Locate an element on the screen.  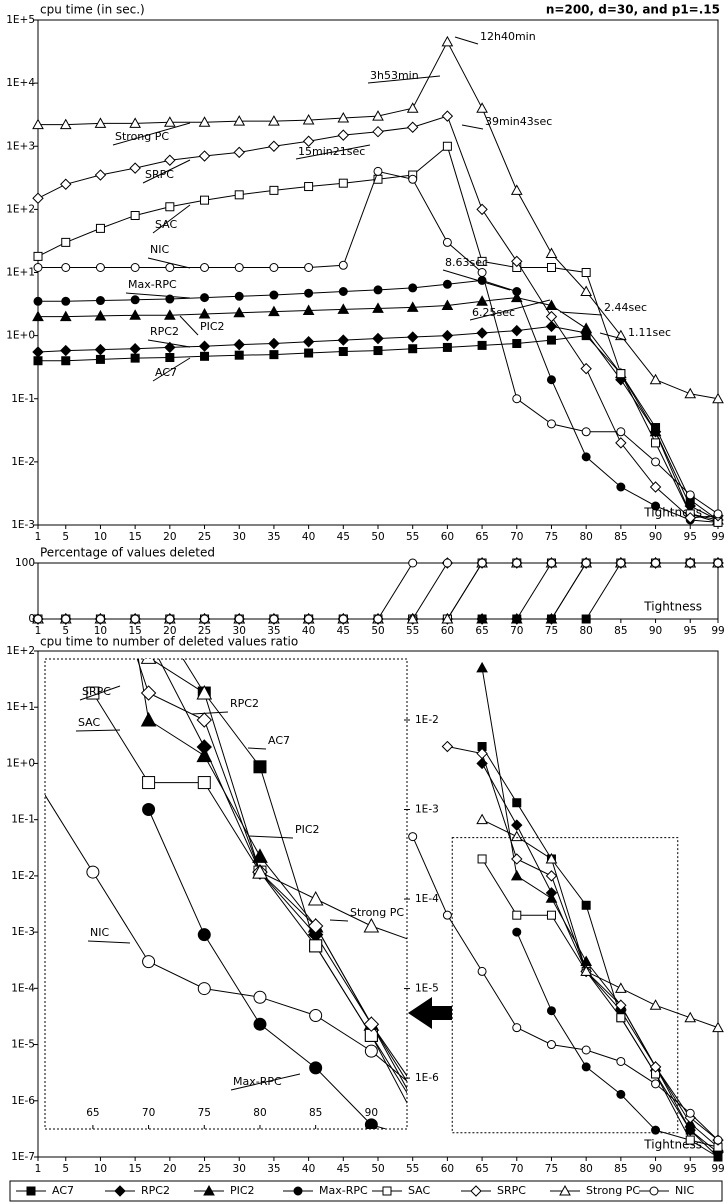
chart-subtitle: n=200, d=30, and p1=.15 is located at coordinates (633, 10).